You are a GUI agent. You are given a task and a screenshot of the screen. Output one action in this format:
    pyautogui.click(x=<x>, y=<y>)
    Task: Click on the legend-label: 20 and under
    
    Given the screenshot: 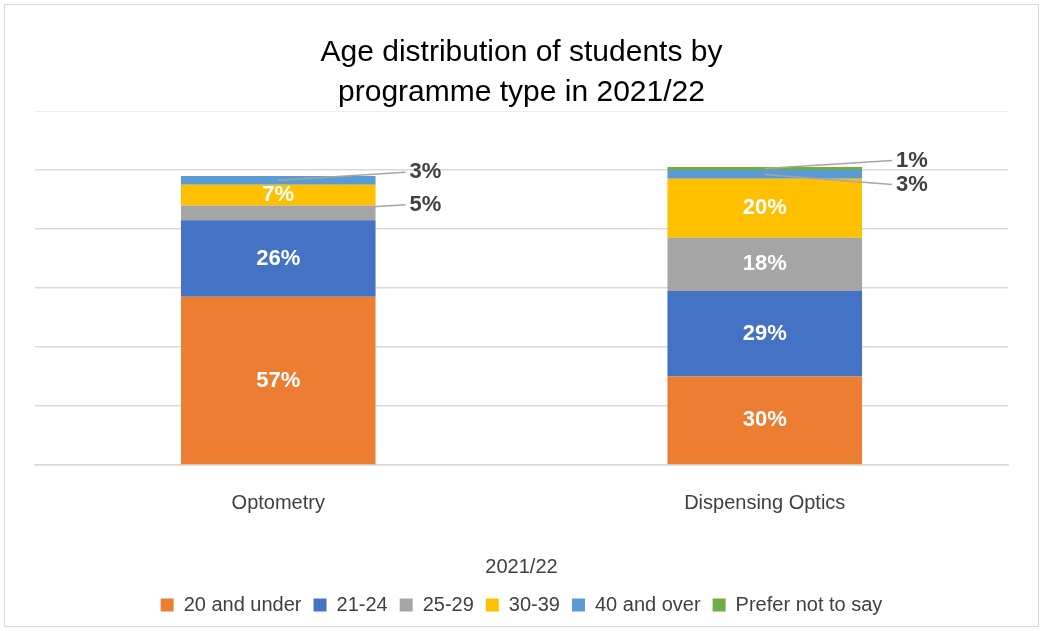 What is the action you would take?
    pyautogui.click(x=242, y=603)
    